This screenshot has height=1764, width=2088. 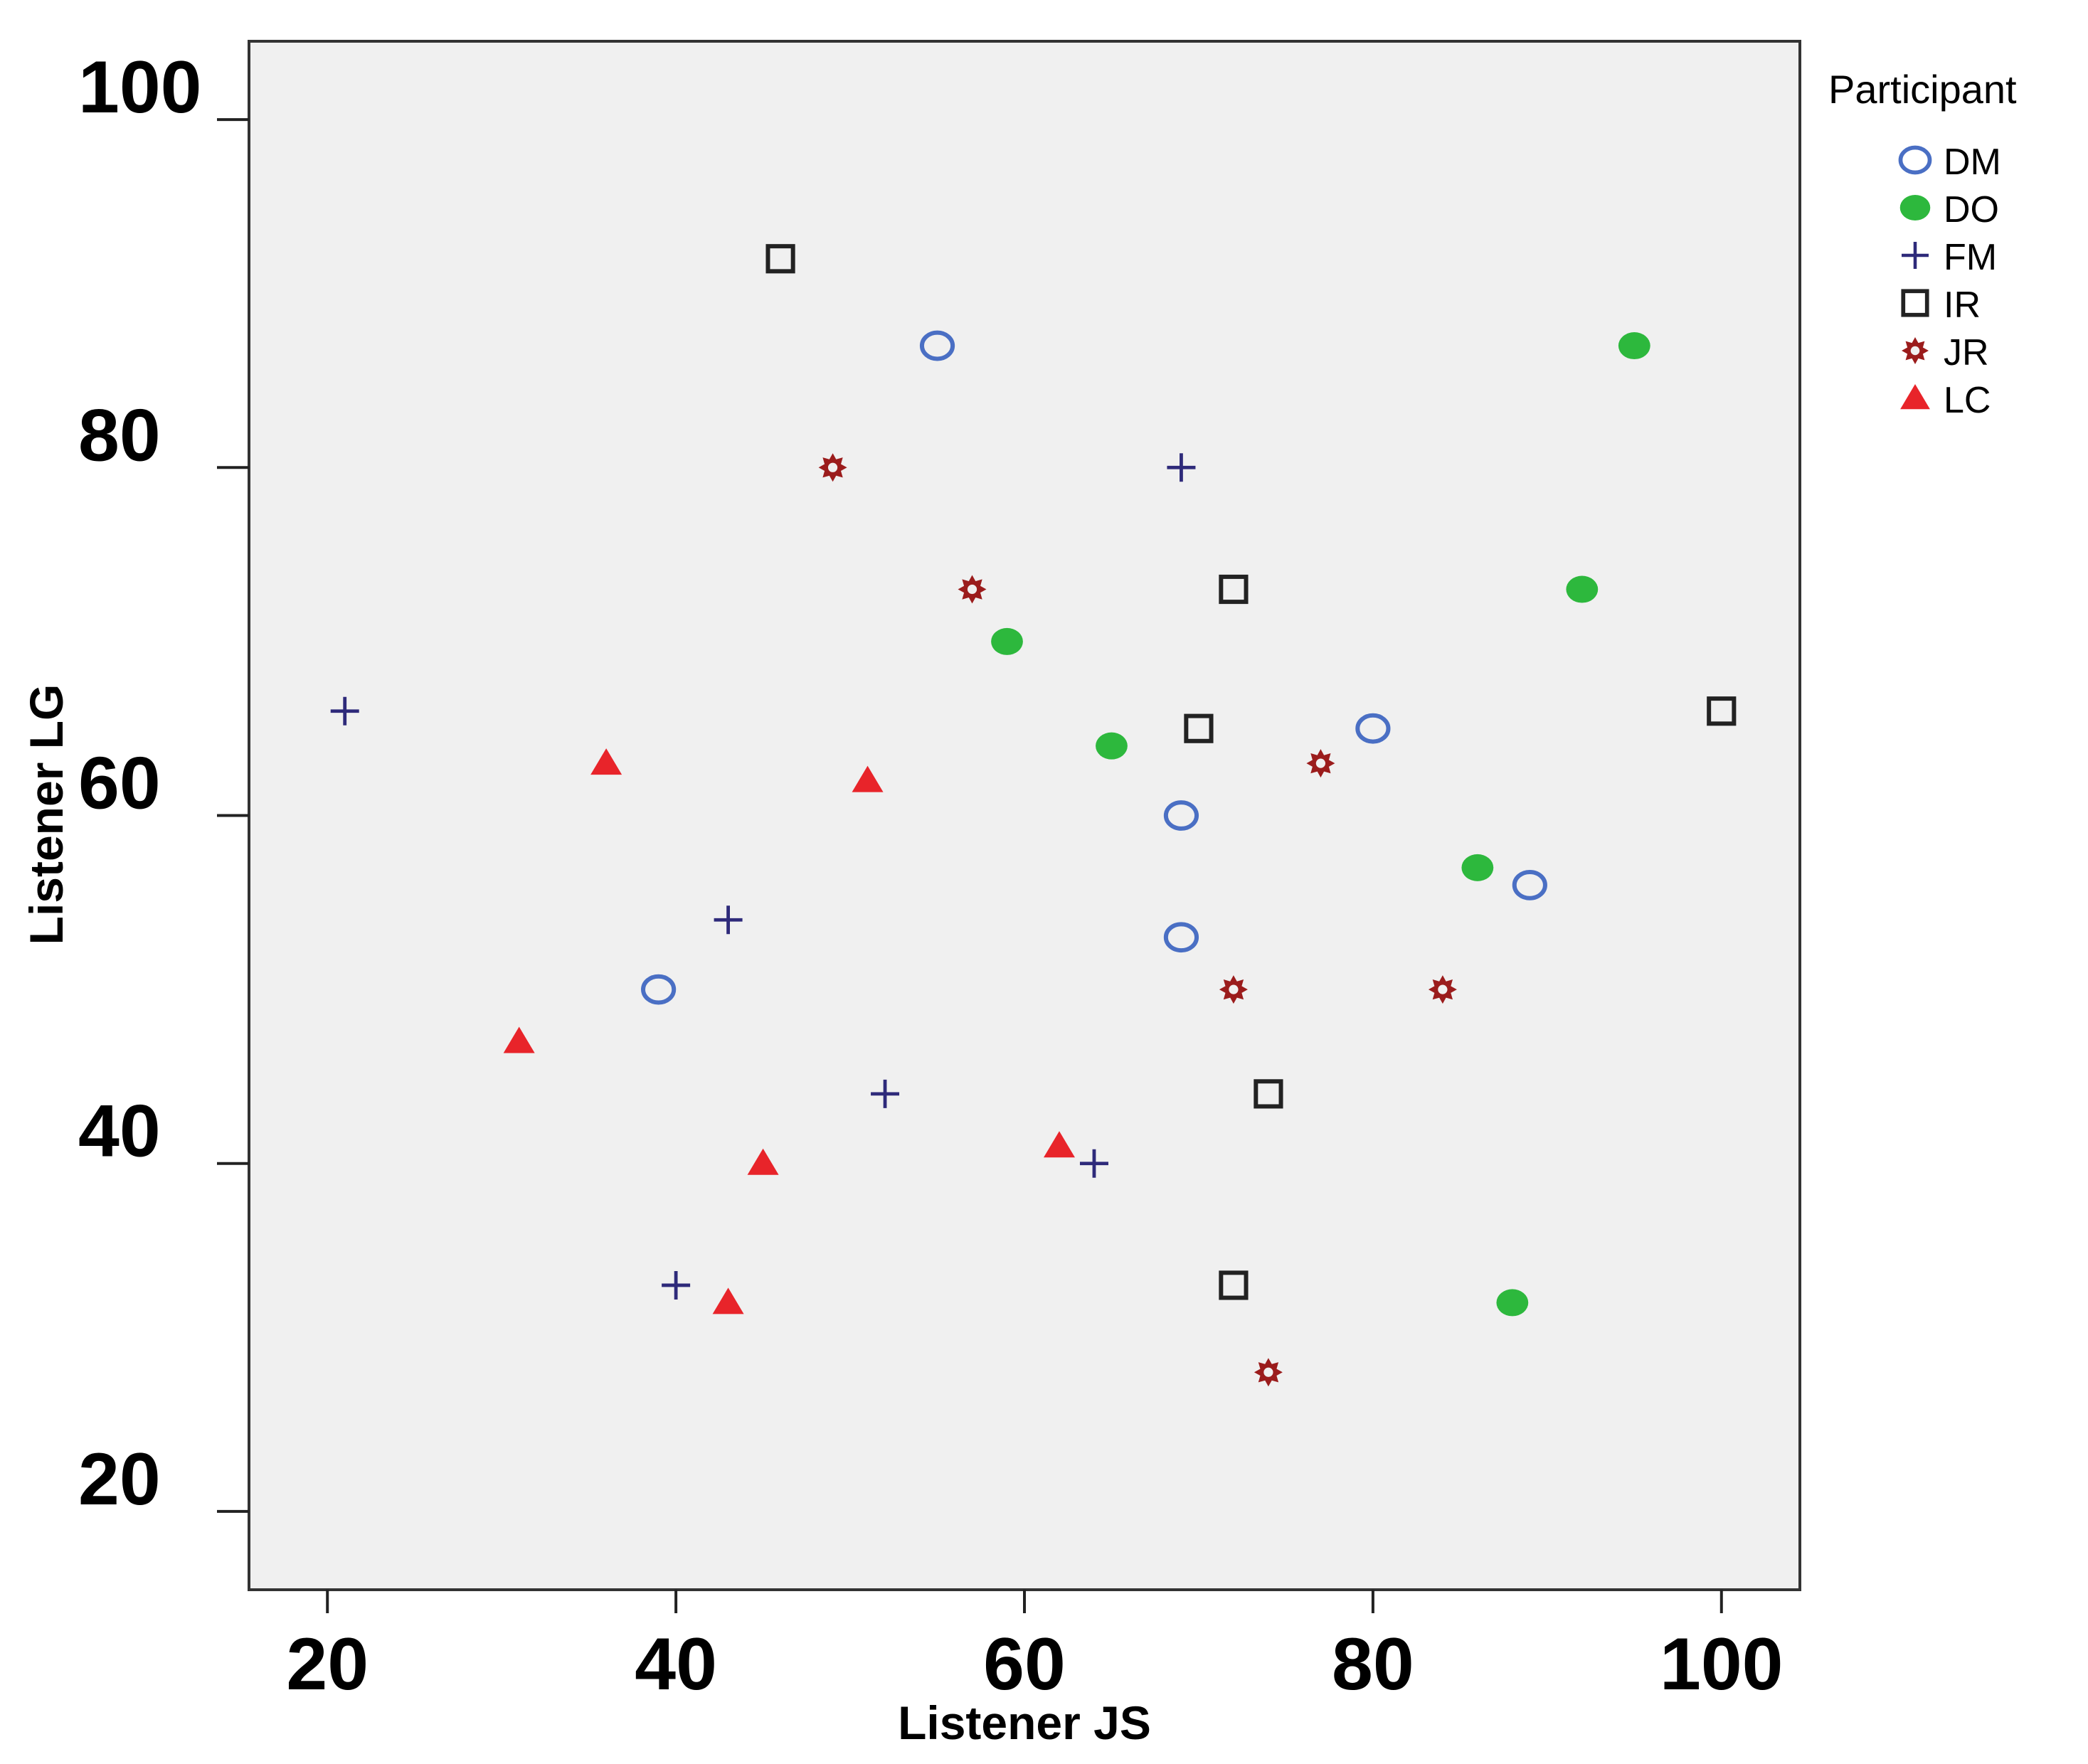 I want to click on y-tick-label: 60, so click(x=119, y=784).